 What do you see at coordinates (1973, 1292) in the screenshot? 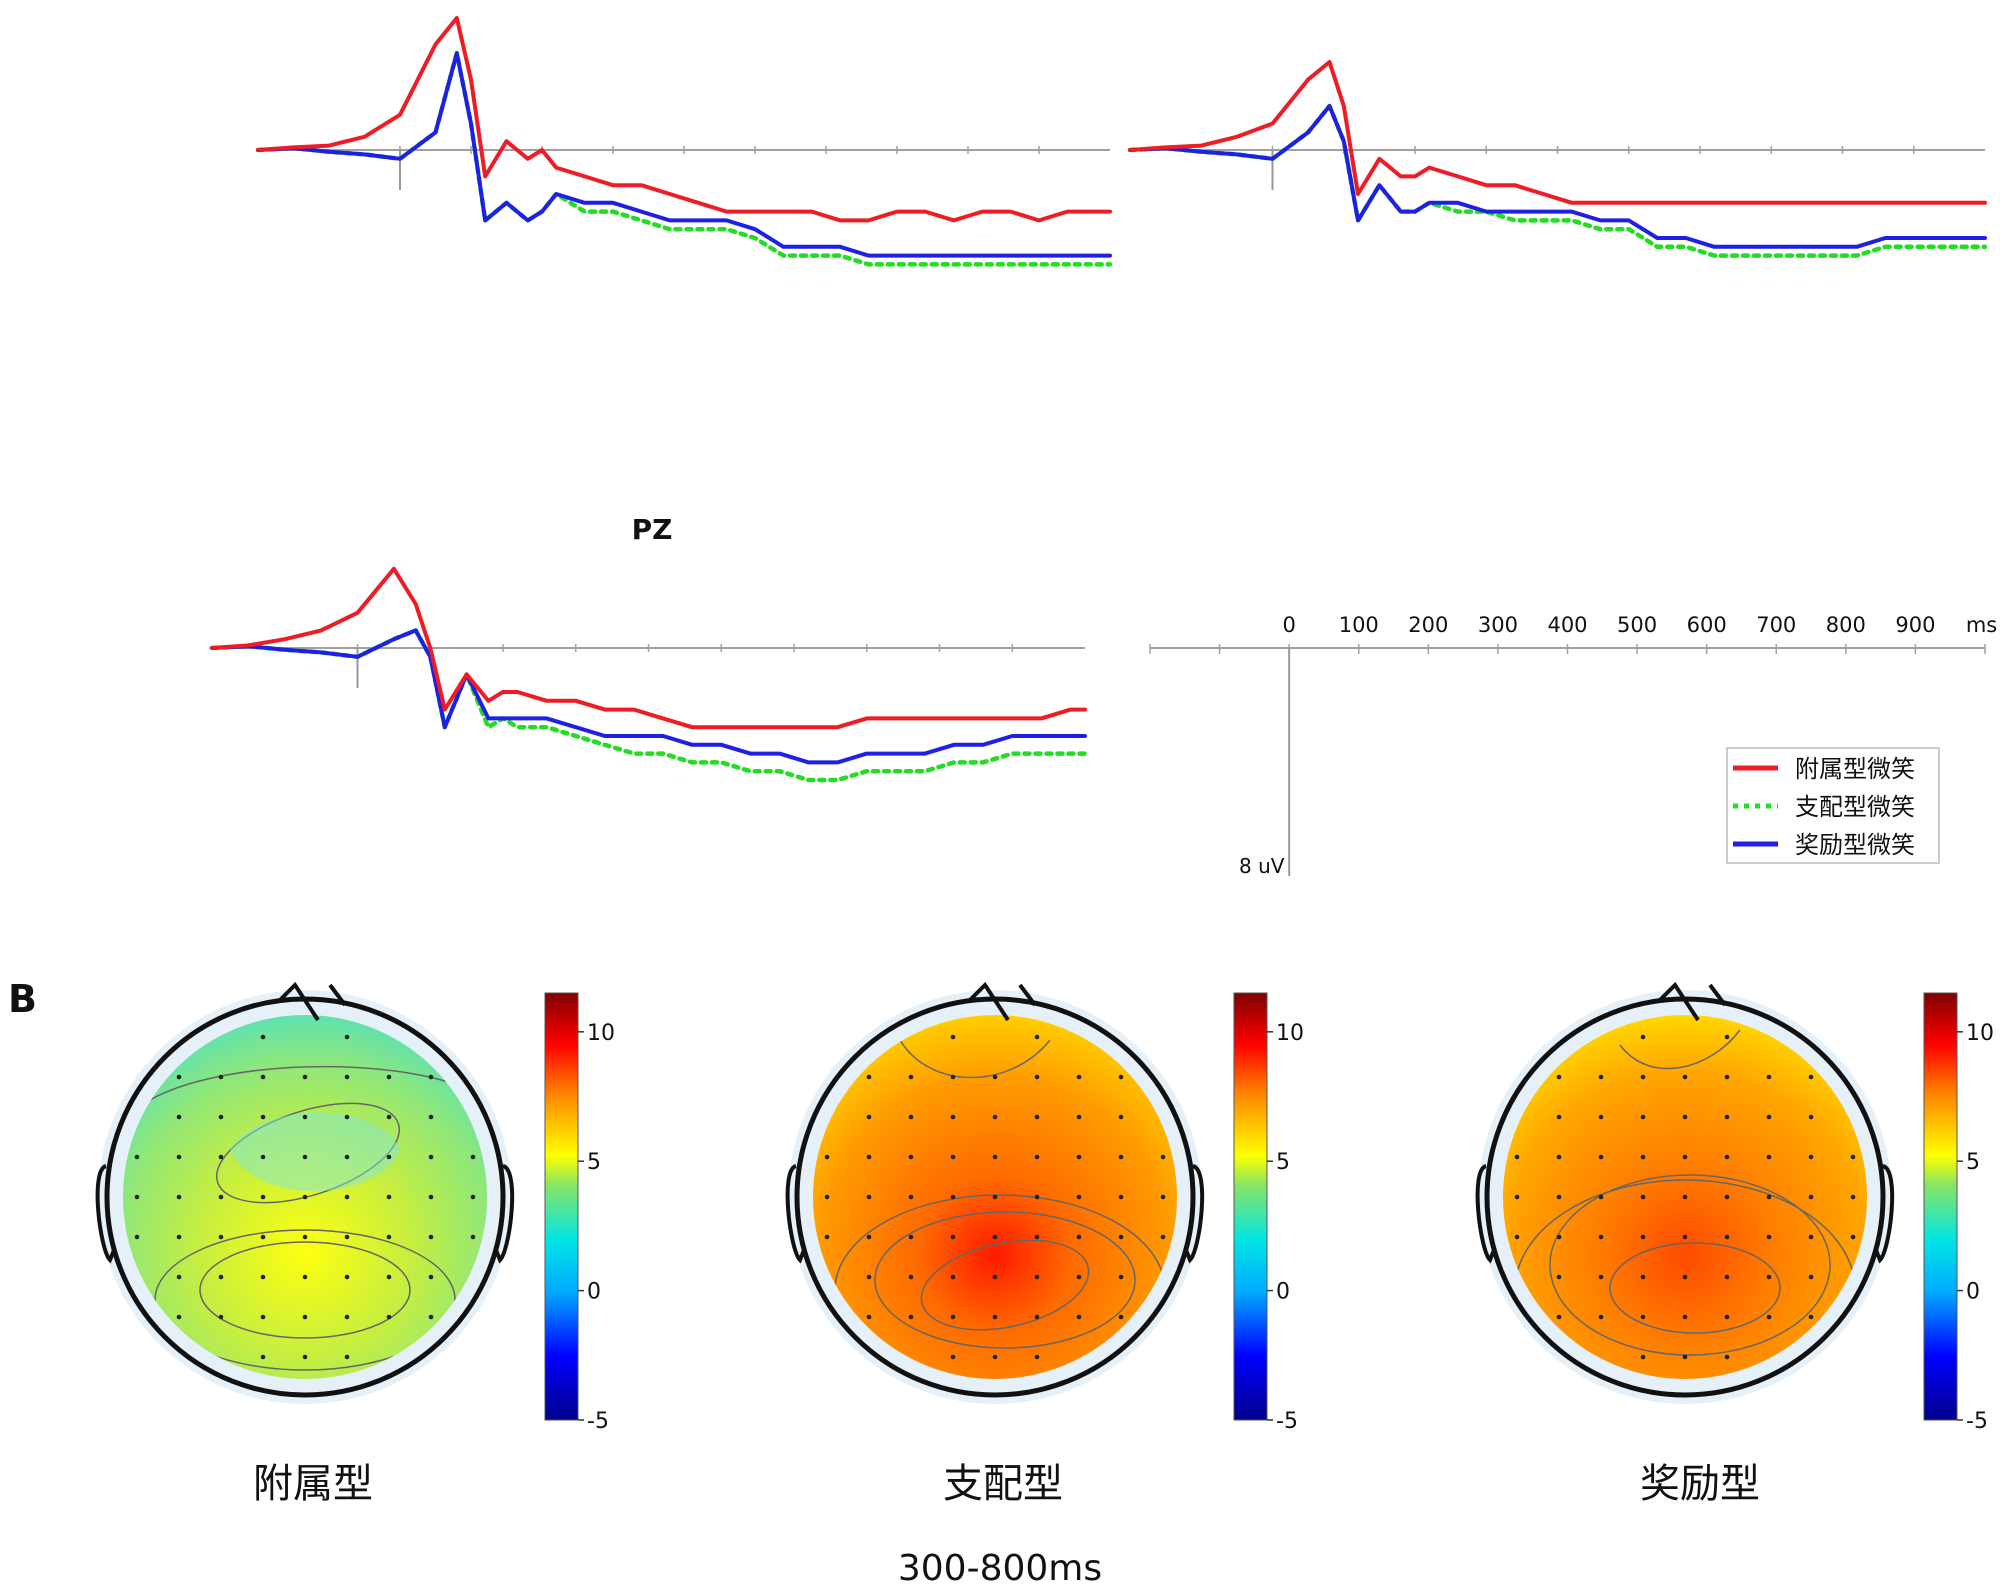
I see `colorbar-tick-label: 0` at bounding box center [1973, 1292].